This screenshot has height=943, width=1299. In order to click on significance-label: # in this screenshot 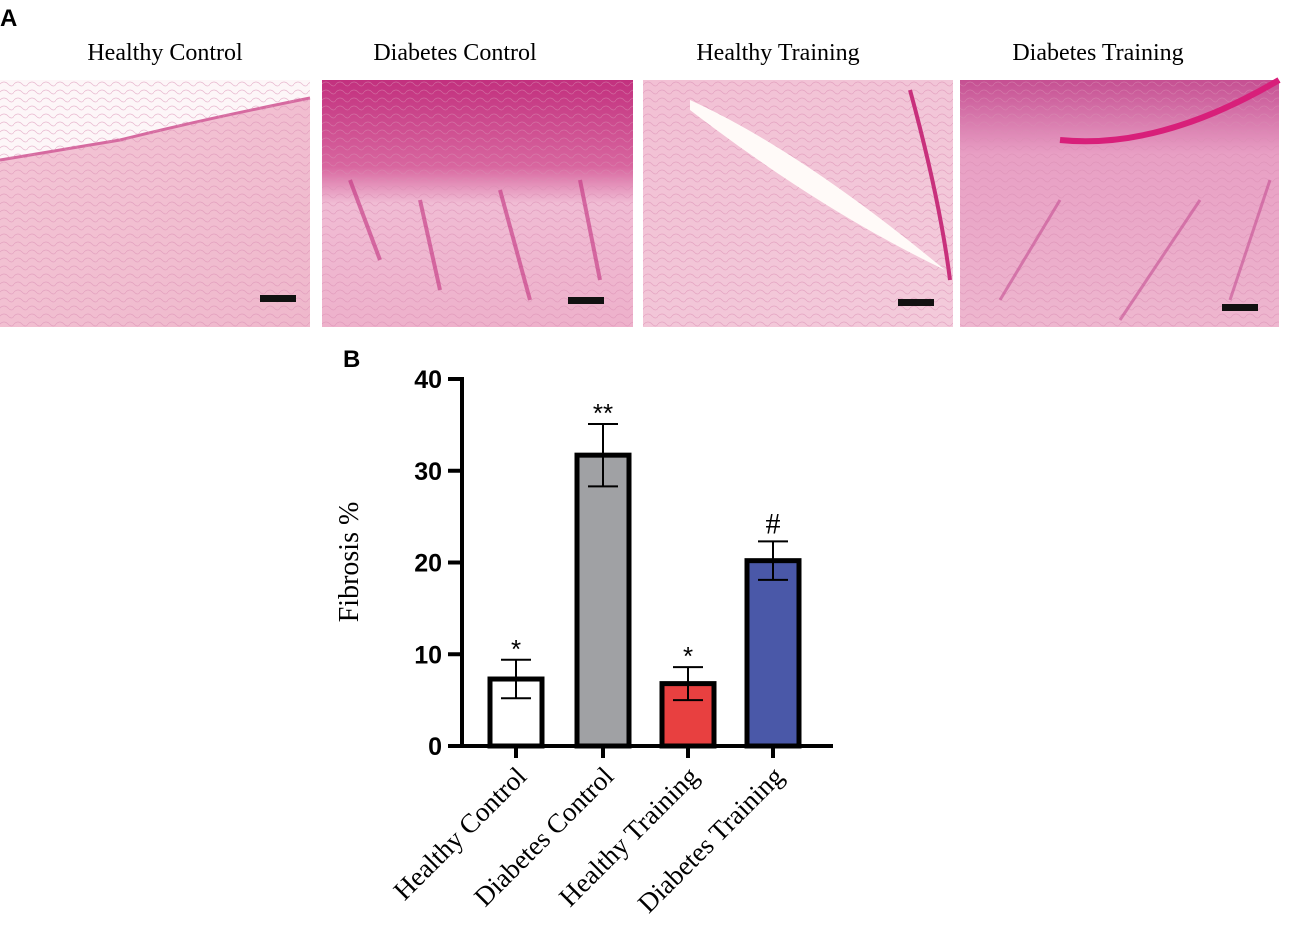, I will do `click(773, 523)`.